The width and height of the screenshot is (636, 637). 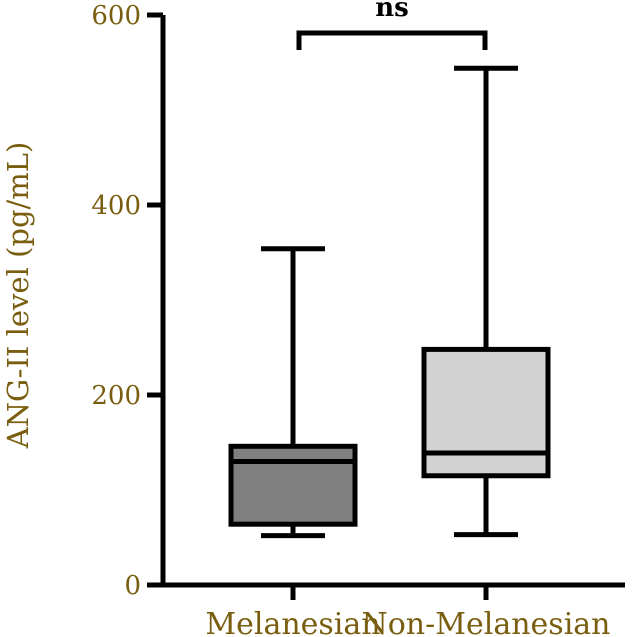 What do you see at coordinates (293, 485) in the screenshot?
I see `box-melanesian` at bounding box center [293, 485].